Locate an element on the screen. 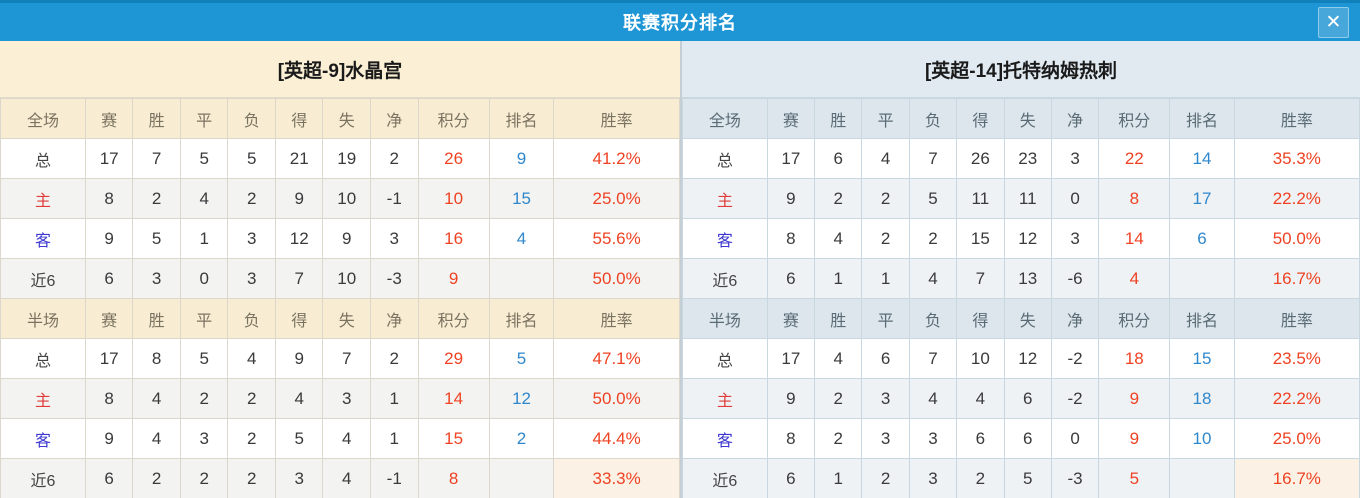  points-cell: 10 is located at coordinates (453, 198).